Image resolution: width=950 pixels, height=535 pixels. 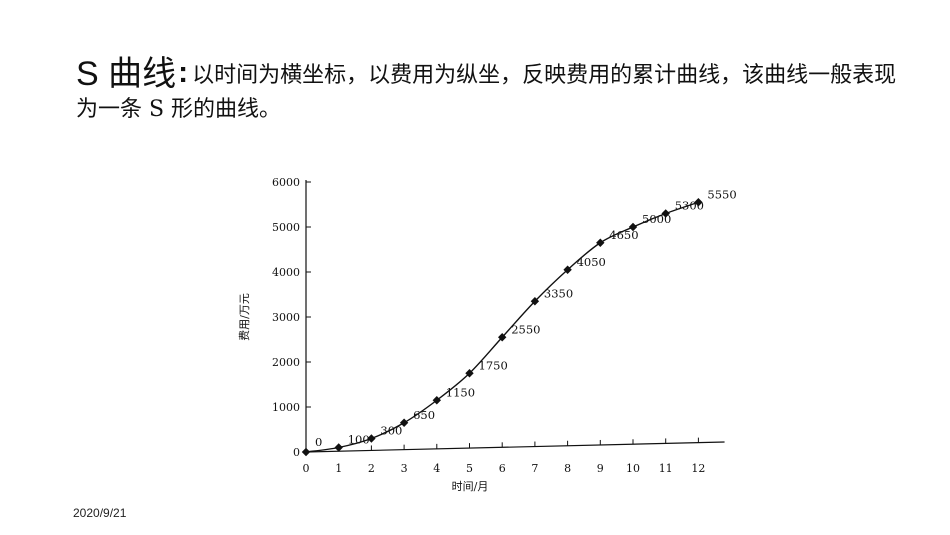 What do you see at coordinates (286, 182) in the screenshot?
I see `y-tick-label: 6000` at bounding box center [286, 182].